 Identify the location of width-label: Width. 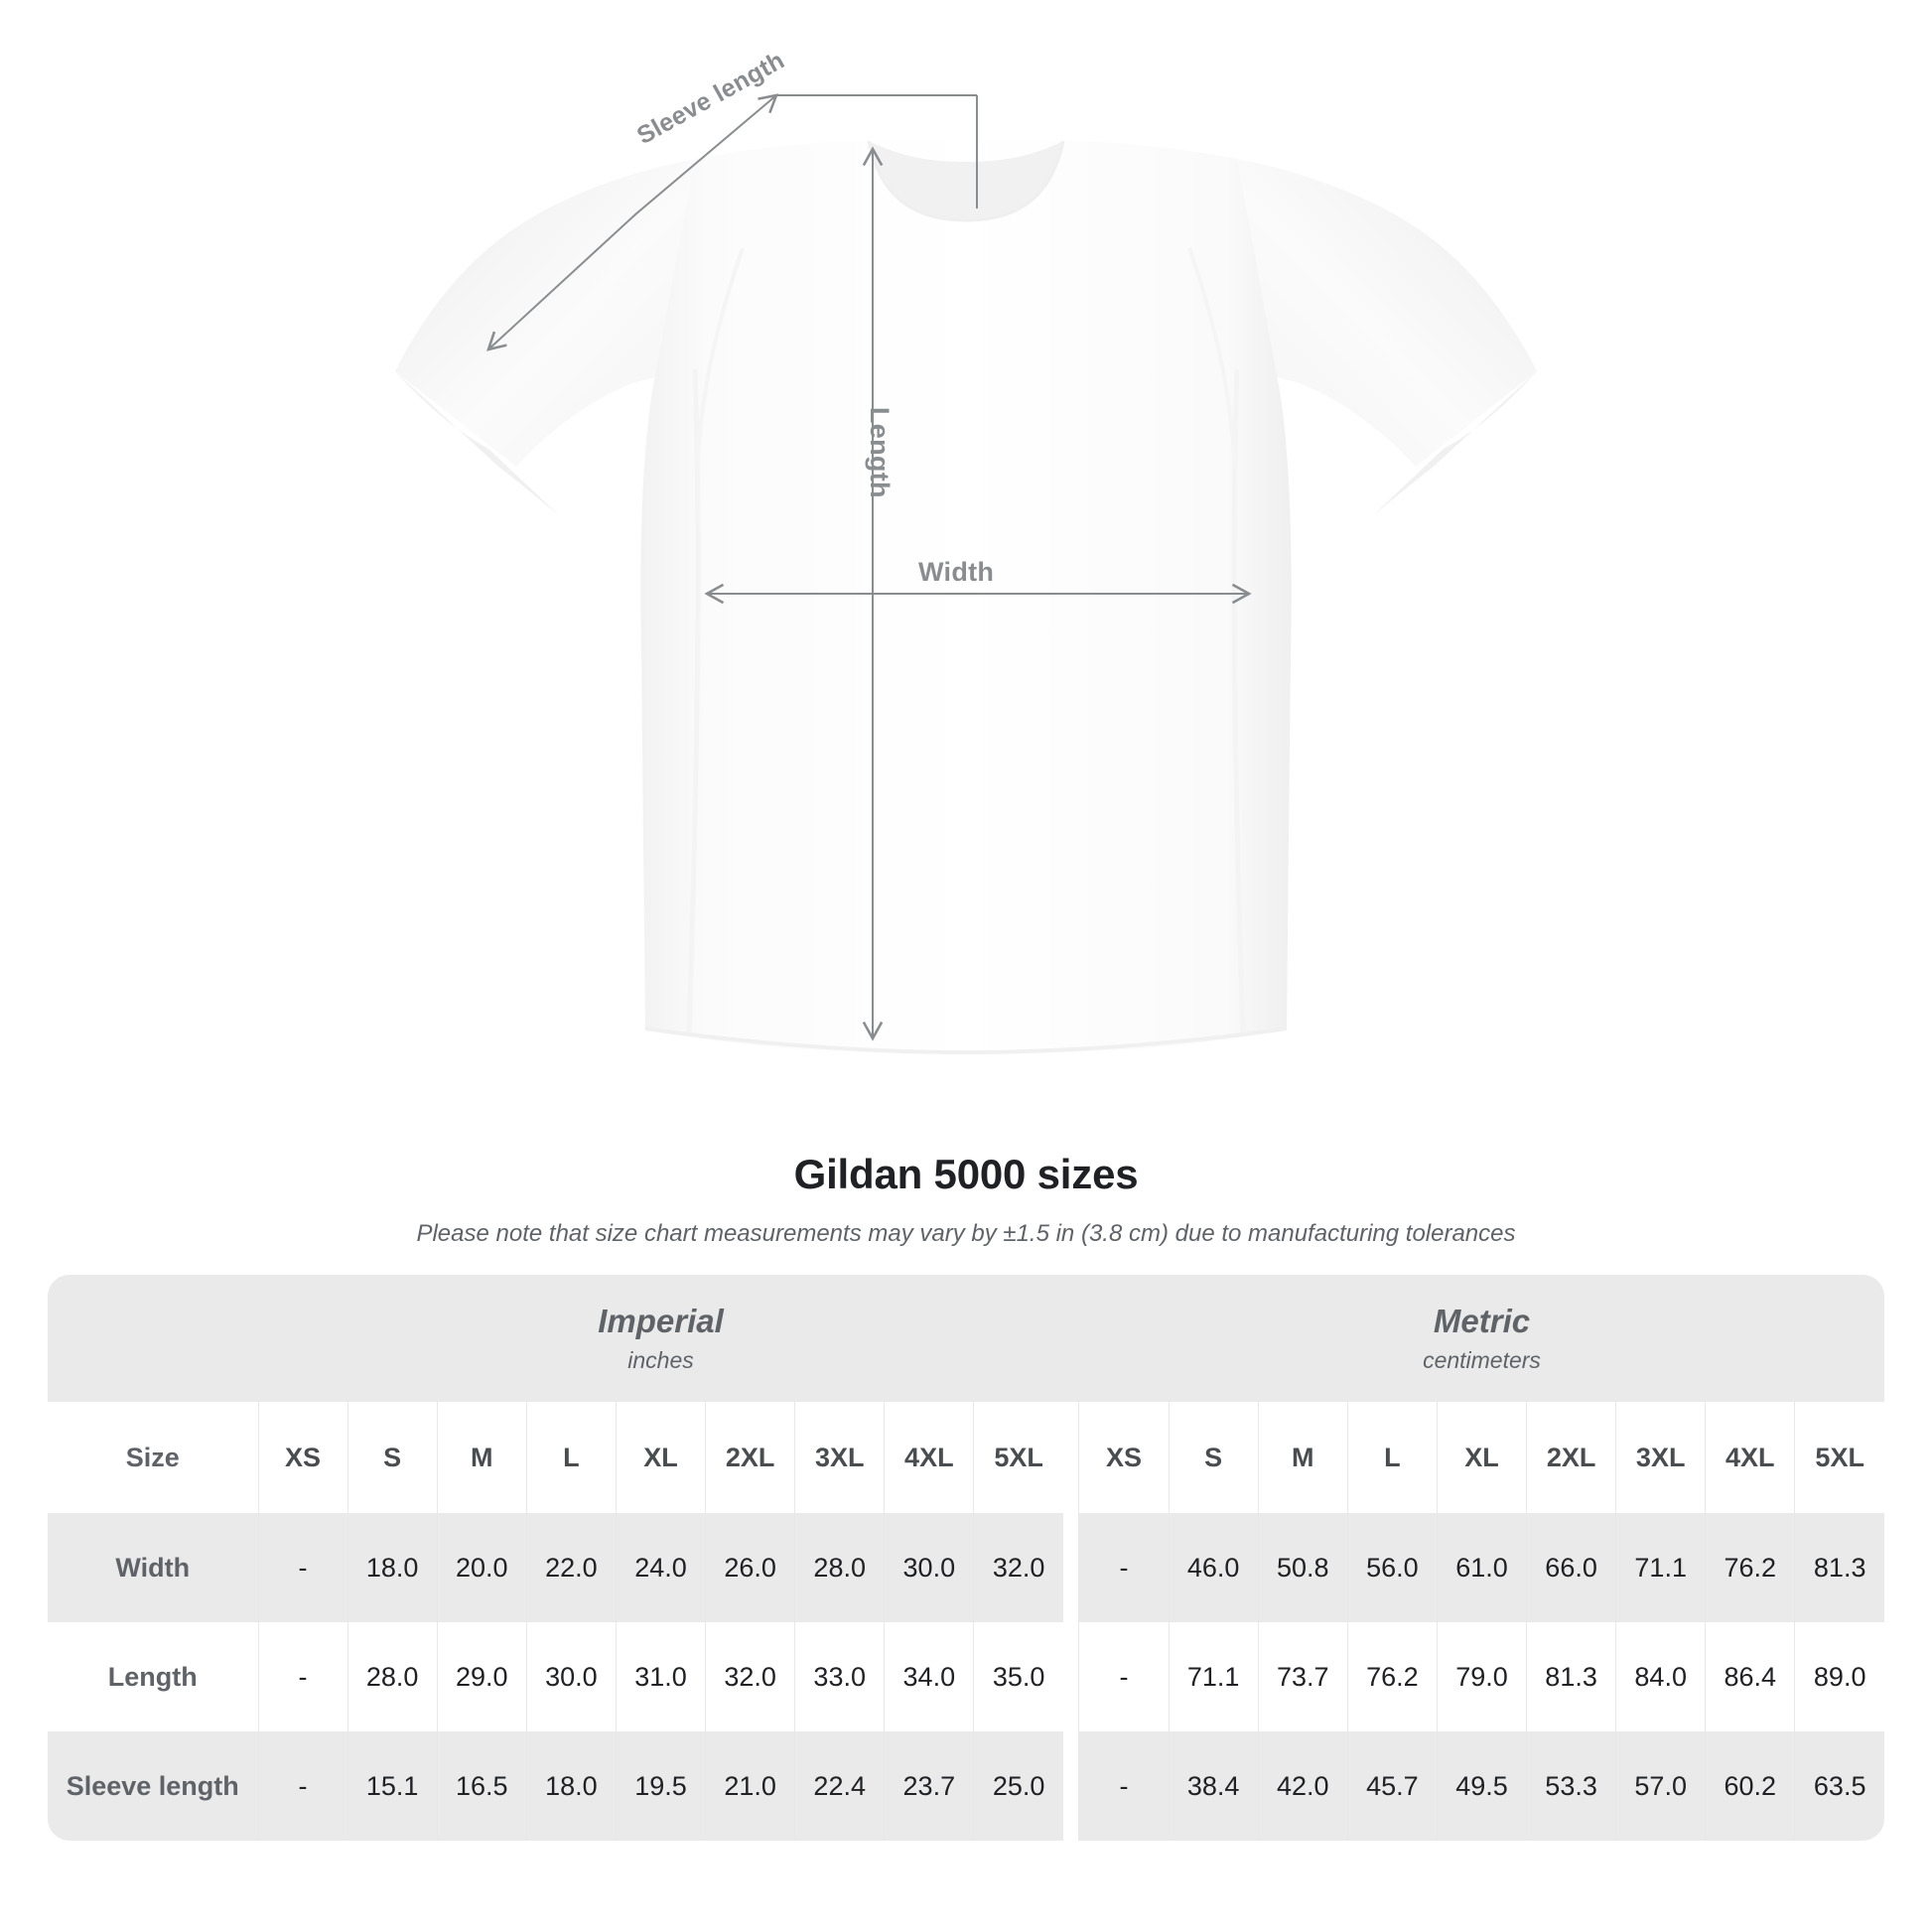
(957, 572).